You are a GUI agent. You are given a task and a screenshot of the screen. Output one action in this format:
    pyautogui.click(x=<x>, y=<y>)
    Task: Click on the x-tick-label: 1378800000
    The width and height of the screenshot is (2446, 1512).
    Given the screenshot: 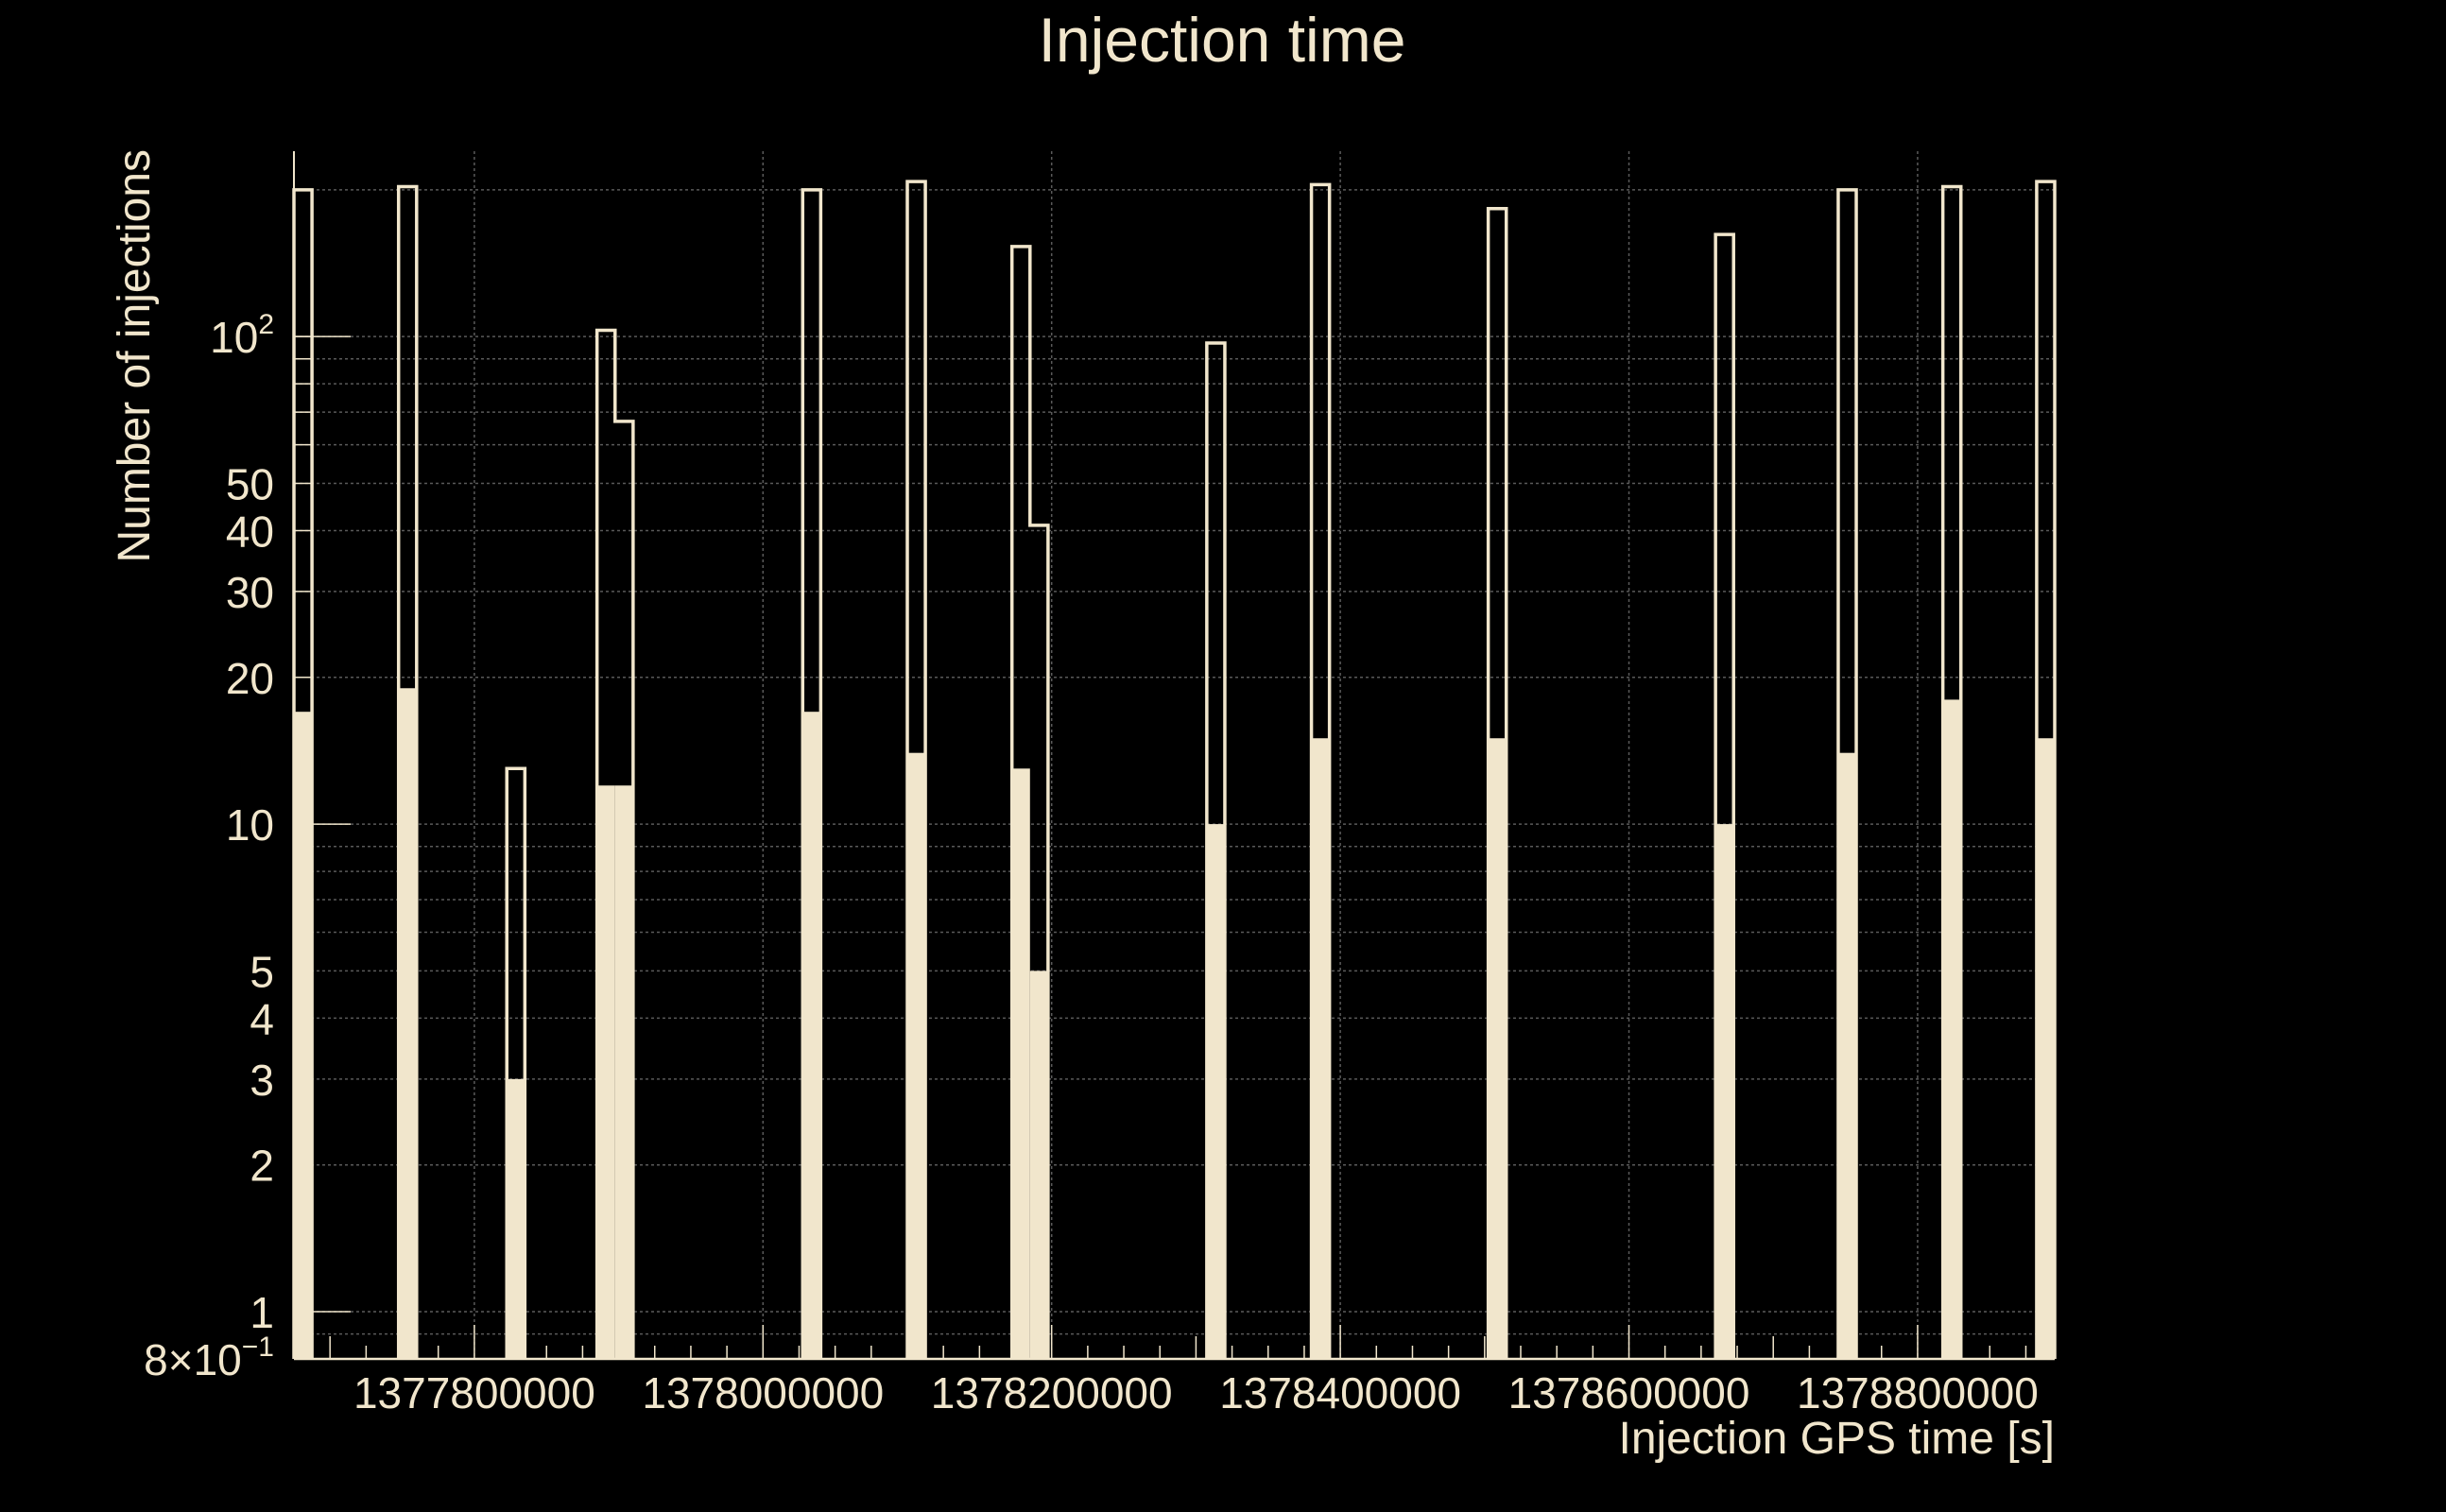 What is the action you would take?
    pyautogui.click(x=1918, y=1393)
    